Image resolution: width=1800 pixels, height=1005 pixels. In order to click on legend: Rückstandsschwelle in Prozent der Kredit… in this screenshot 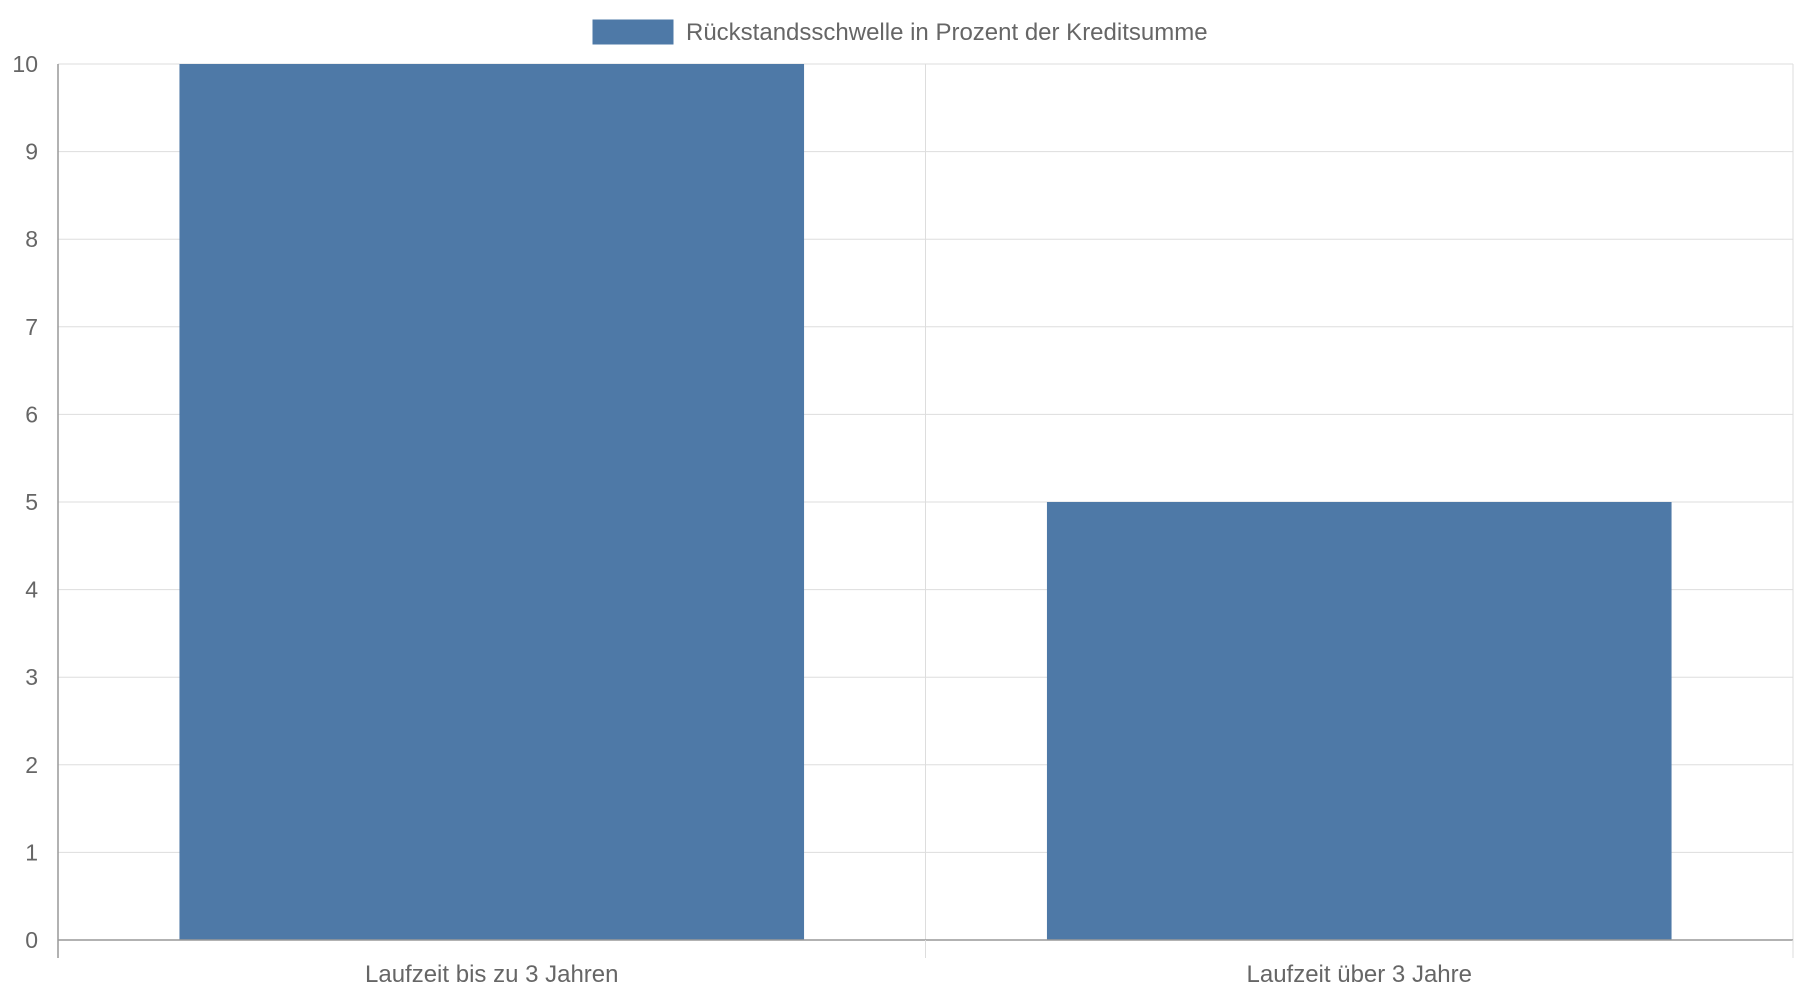, I will do `click(900, 32)`.